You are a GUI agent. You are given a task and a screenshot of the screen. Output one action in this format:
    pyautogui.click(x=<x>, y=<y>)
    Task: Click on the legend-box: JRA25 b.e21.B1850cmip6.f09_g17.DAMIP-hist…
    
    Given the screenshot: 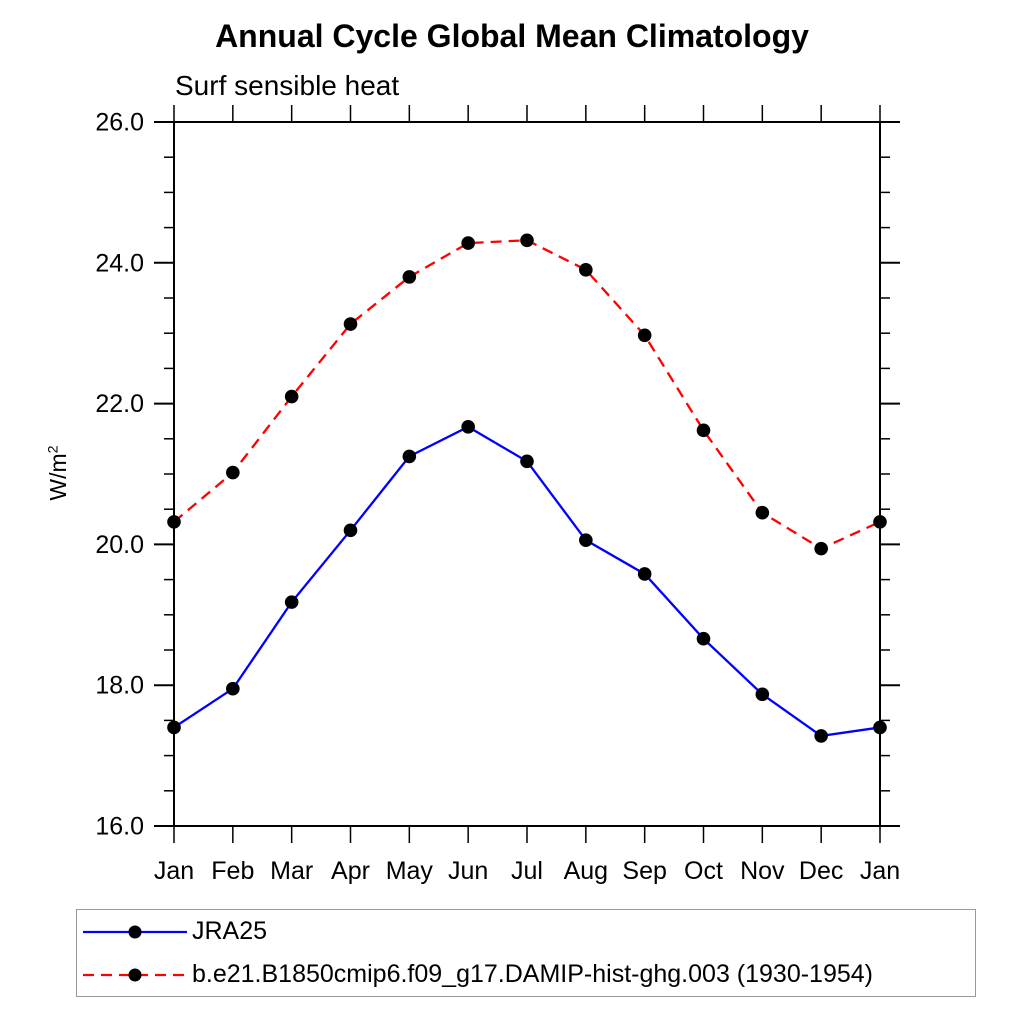 What is the action you would take?
    pyautogui.click(x=526, y=953)
    